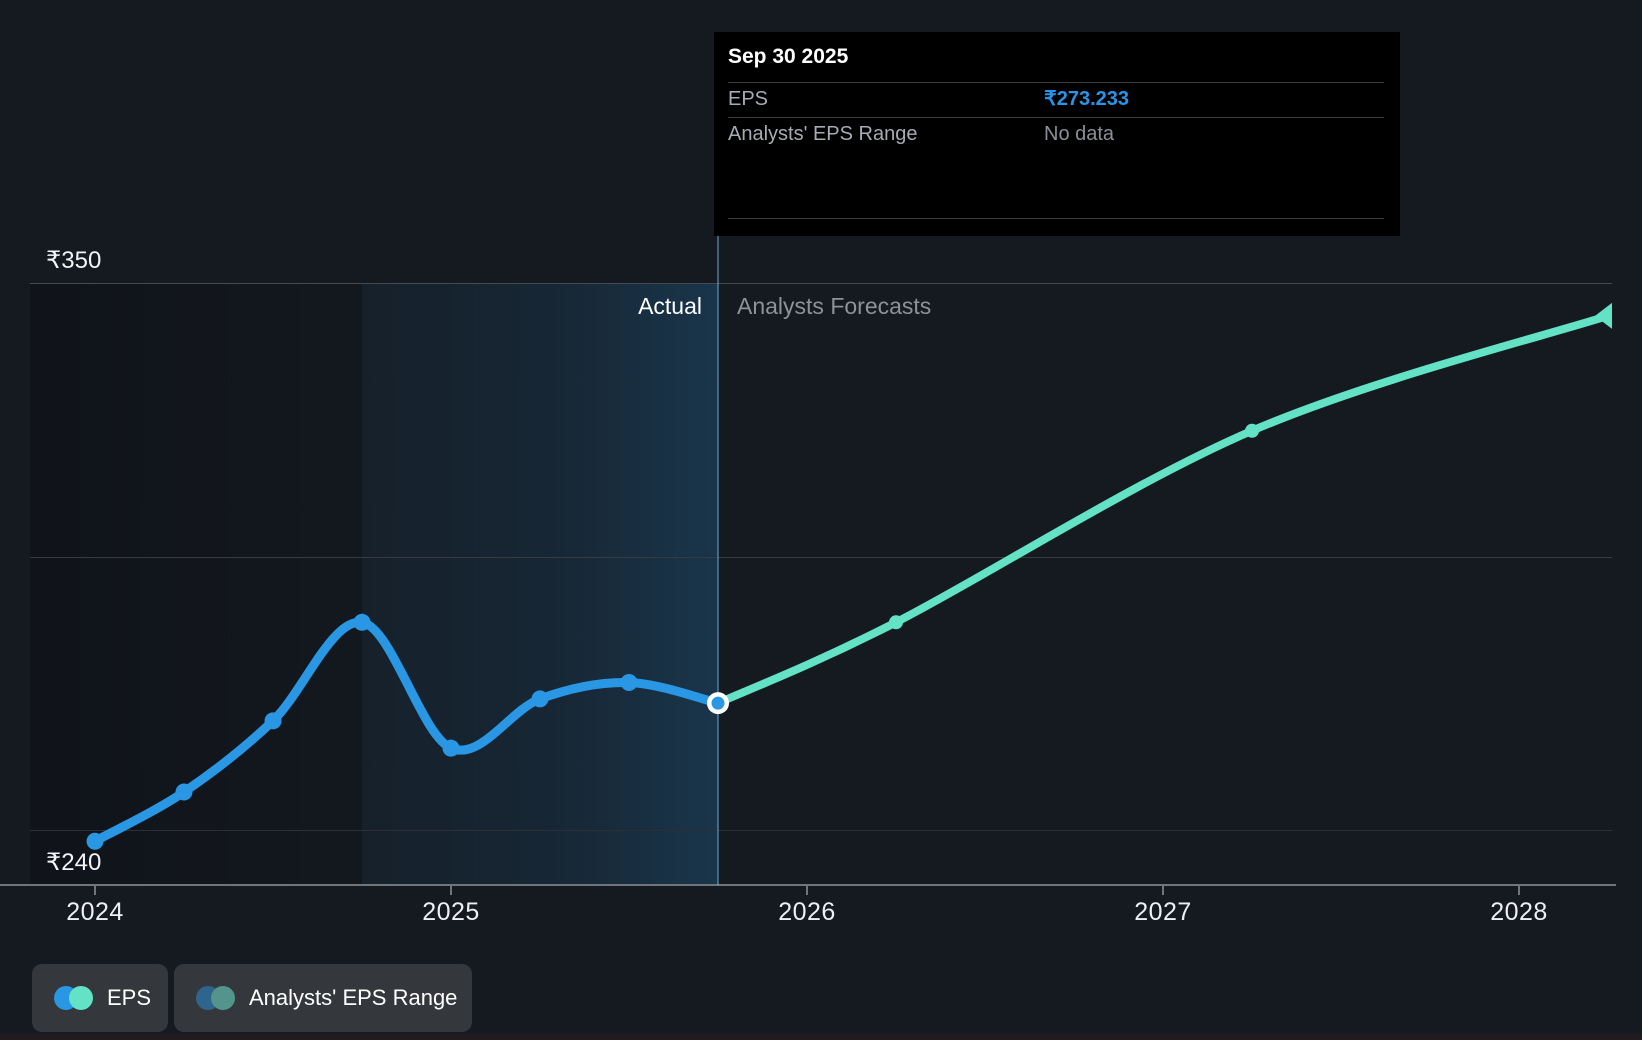 The width and height of the screenshot is (1642, 1040). What do you see at coordinates (406, 731) in the screenshot?
I see `actual-eps-line` at bounding box center [406, 731].